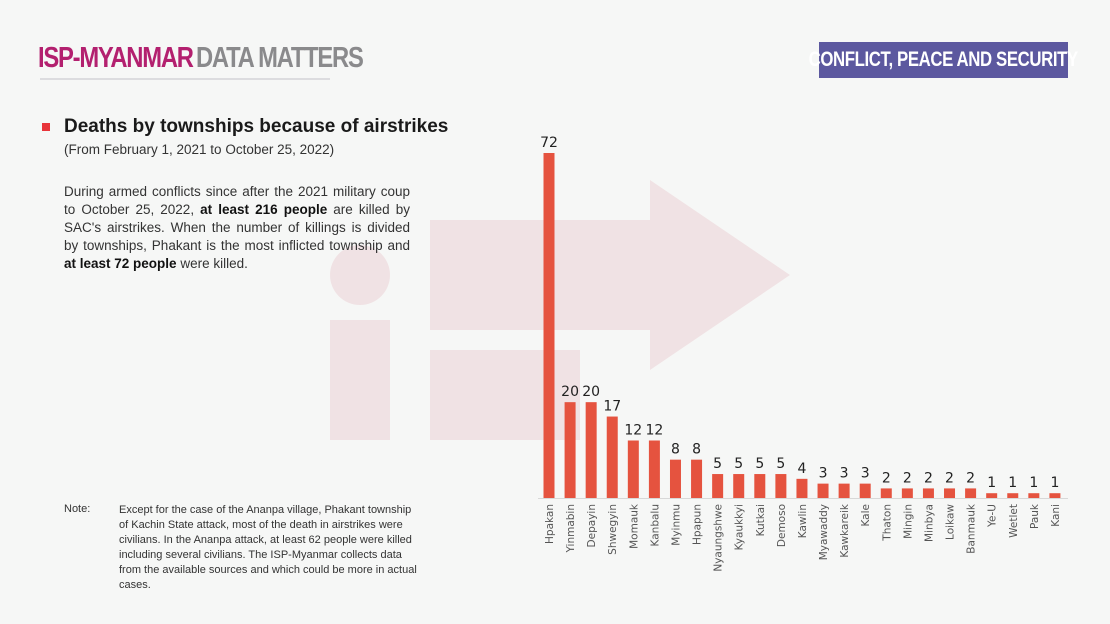  I want to click on bar-myinmu, so click(675, 478).